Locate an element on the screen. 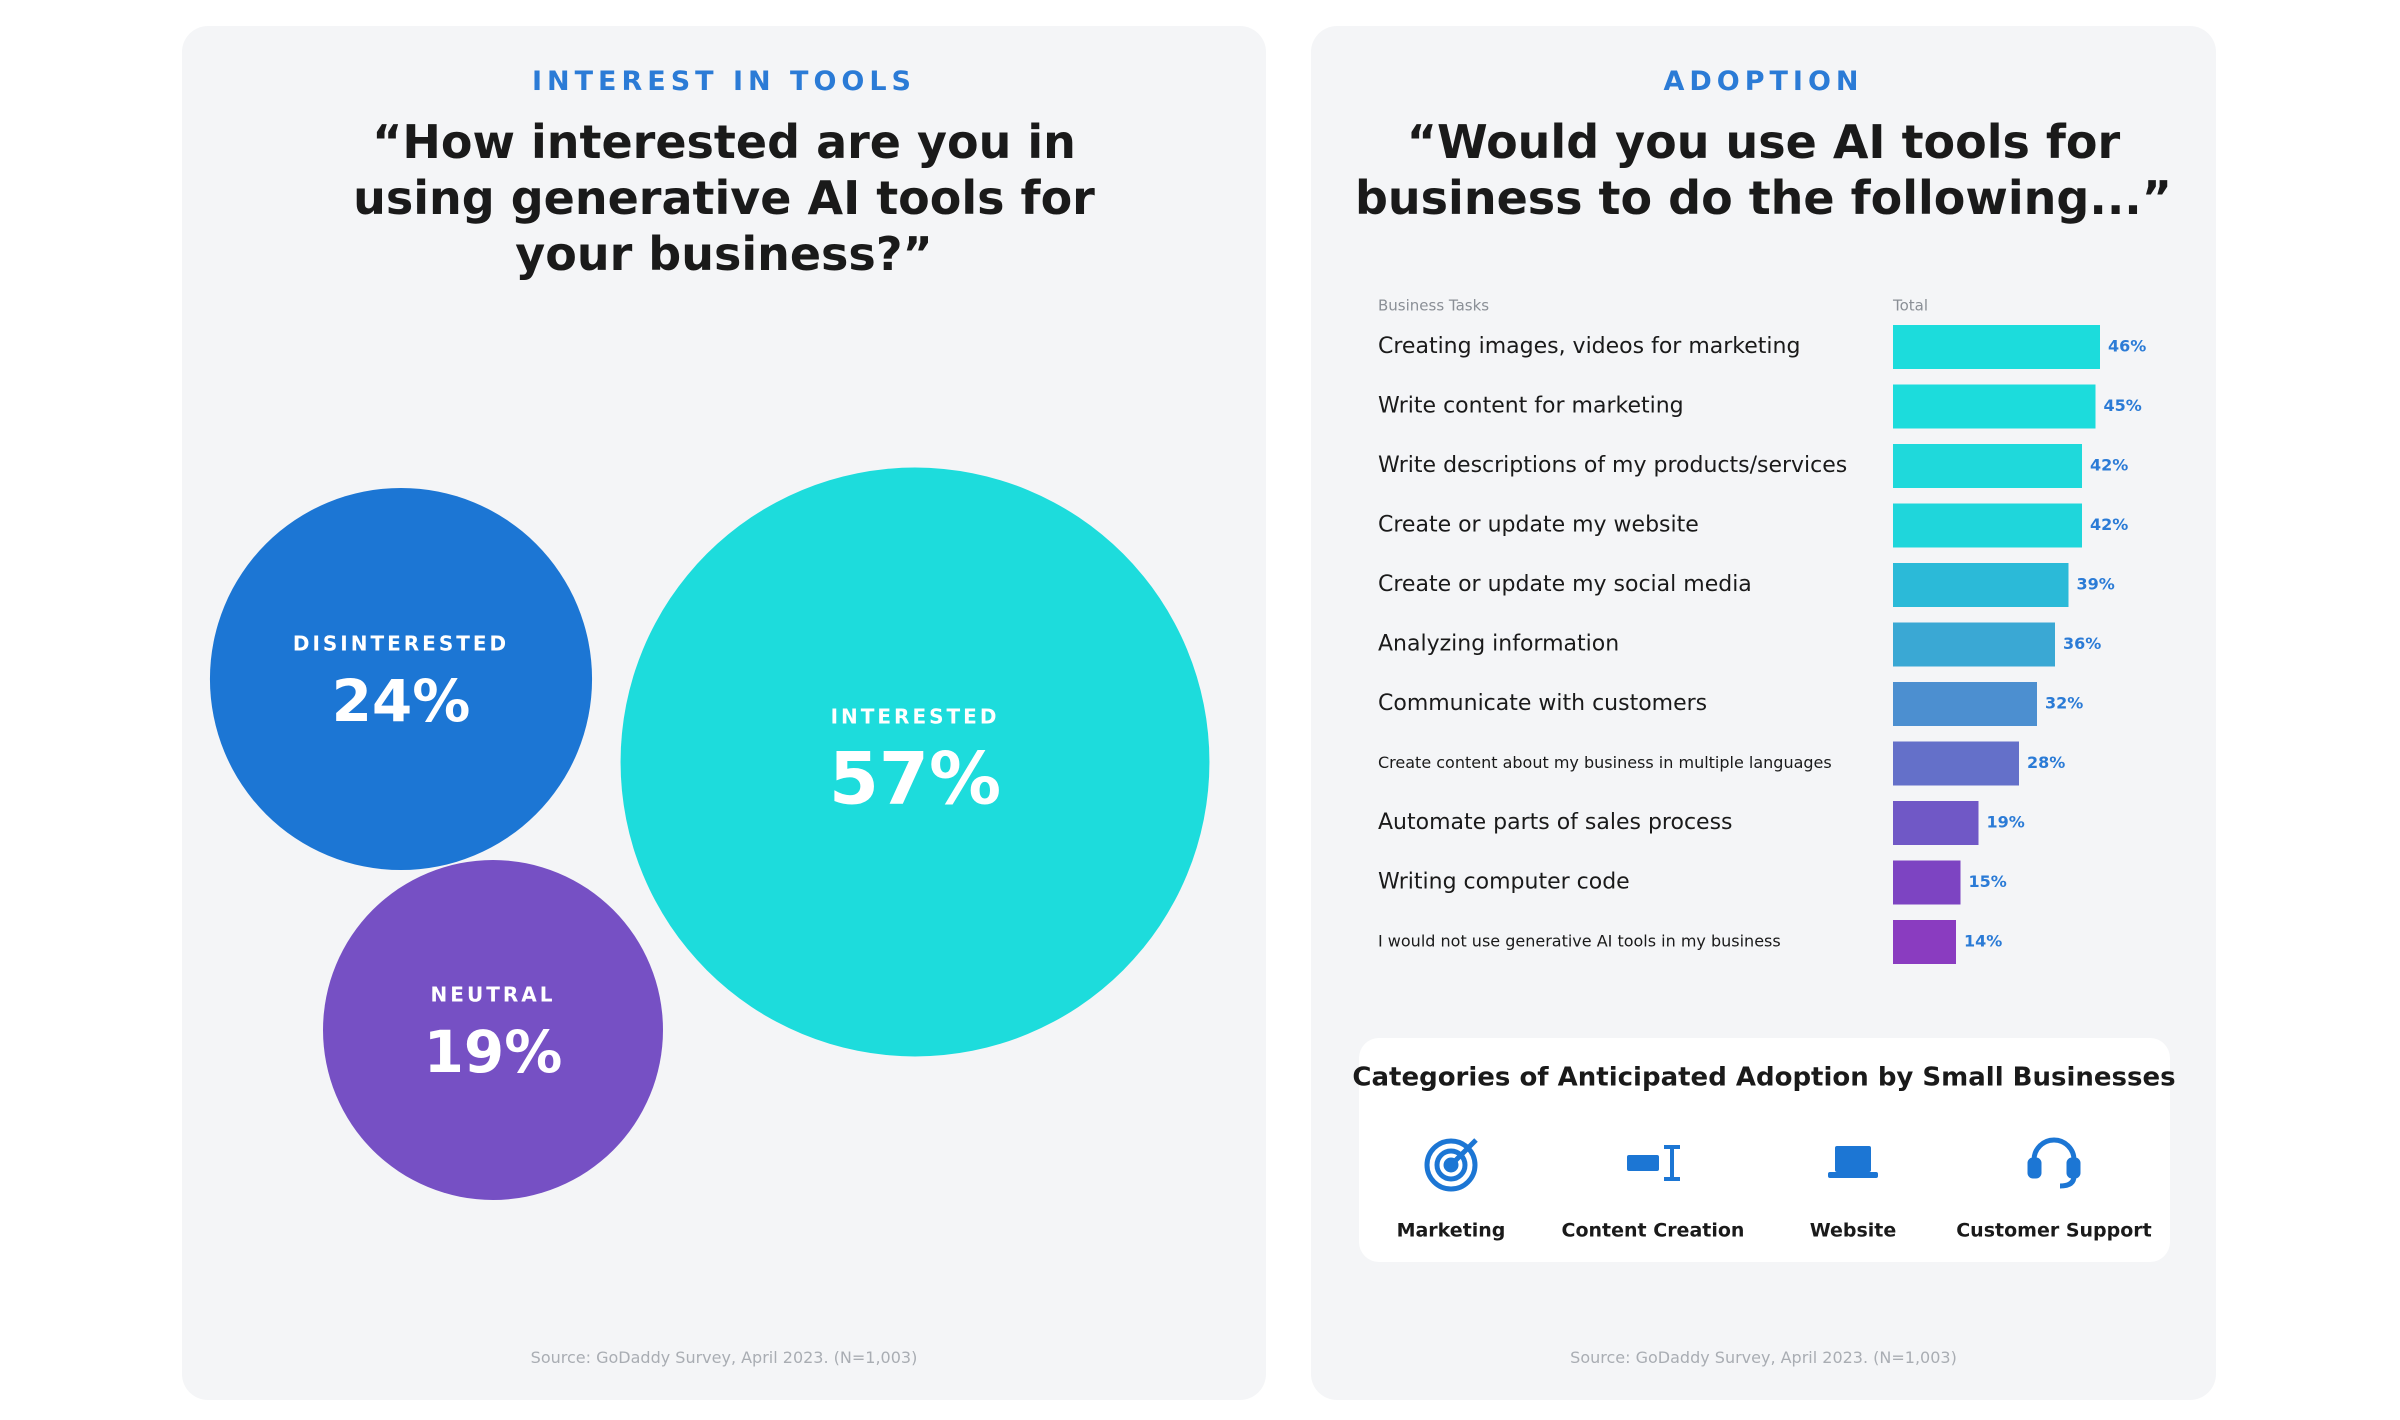 This screenshot has height=1420, width=2400. y-tick-label: Automate parts of sales process is located at coordinates (1555, 822).